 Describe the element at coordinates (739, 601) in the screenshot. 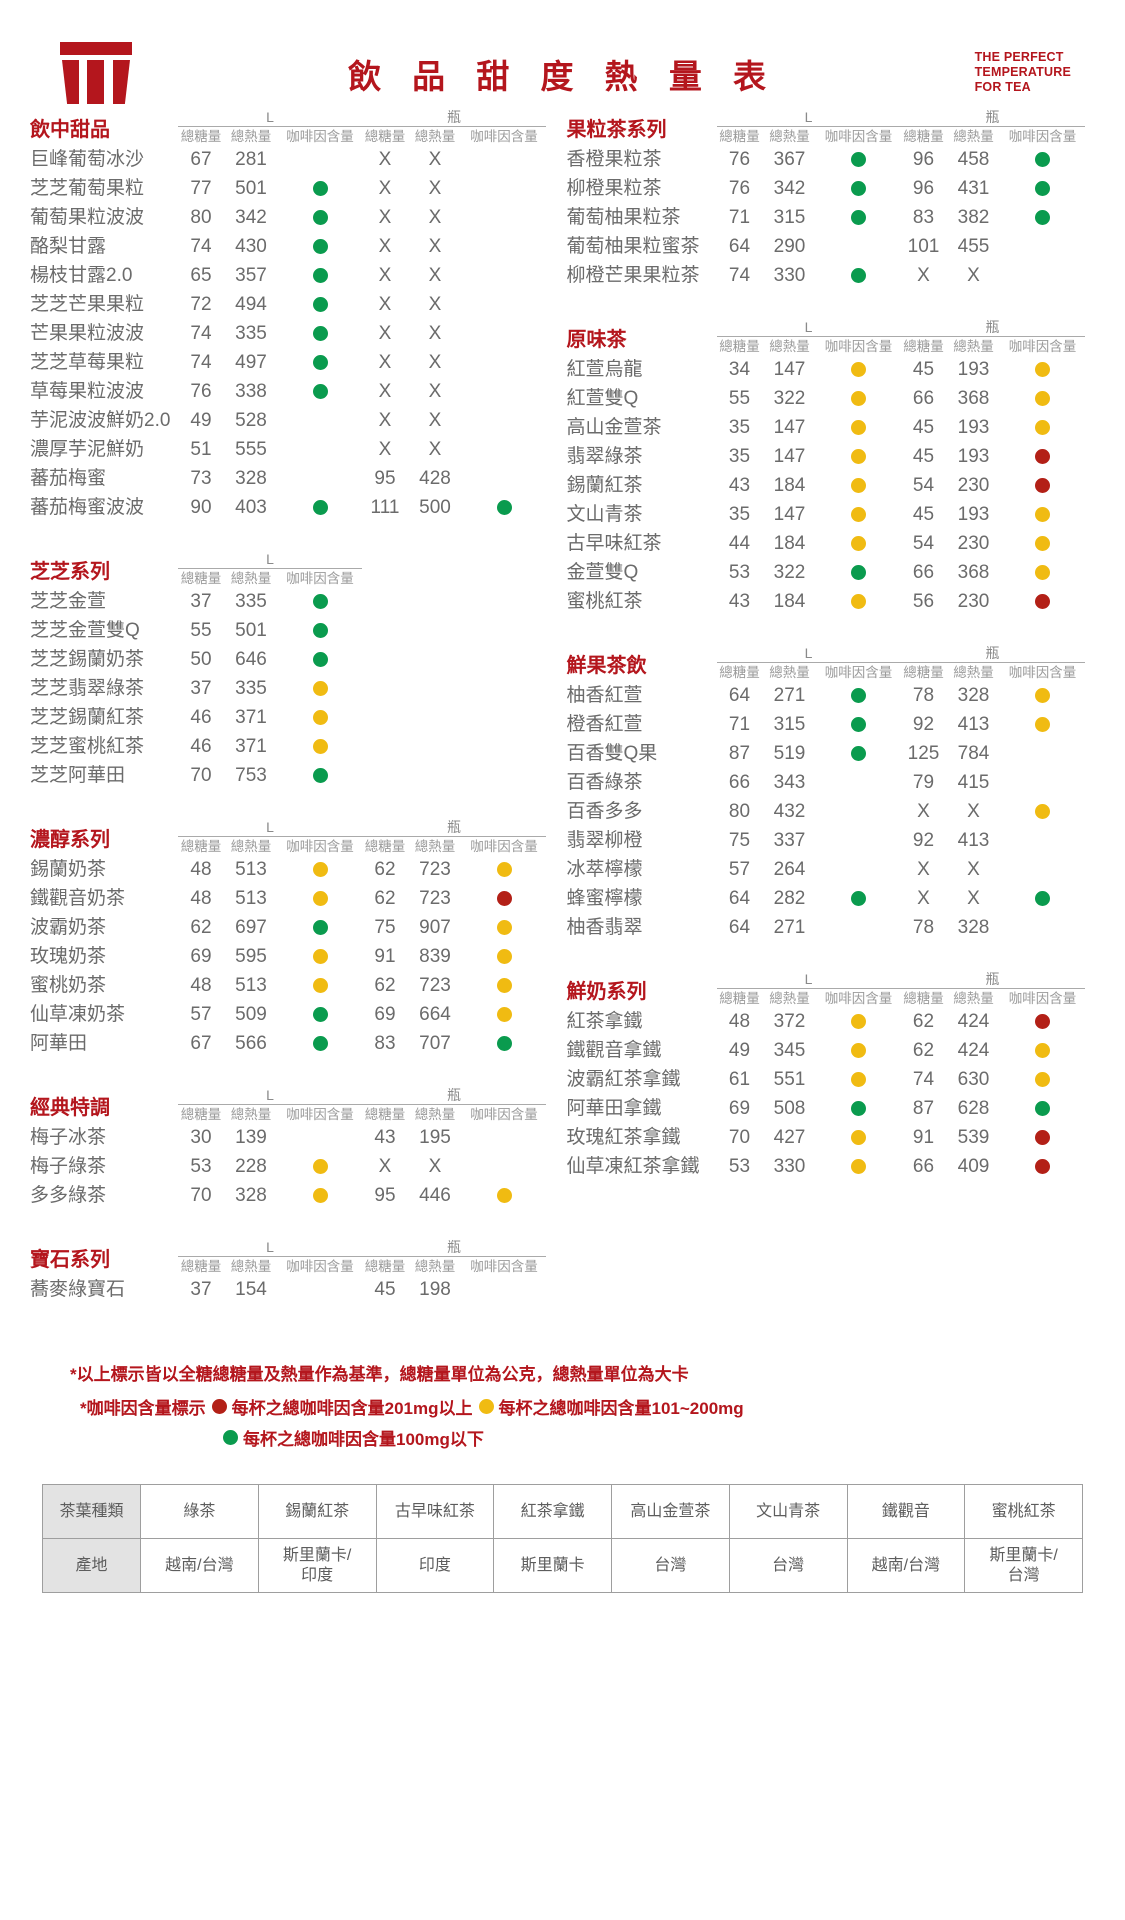

I see `l-sugar-value: 43` at that location.